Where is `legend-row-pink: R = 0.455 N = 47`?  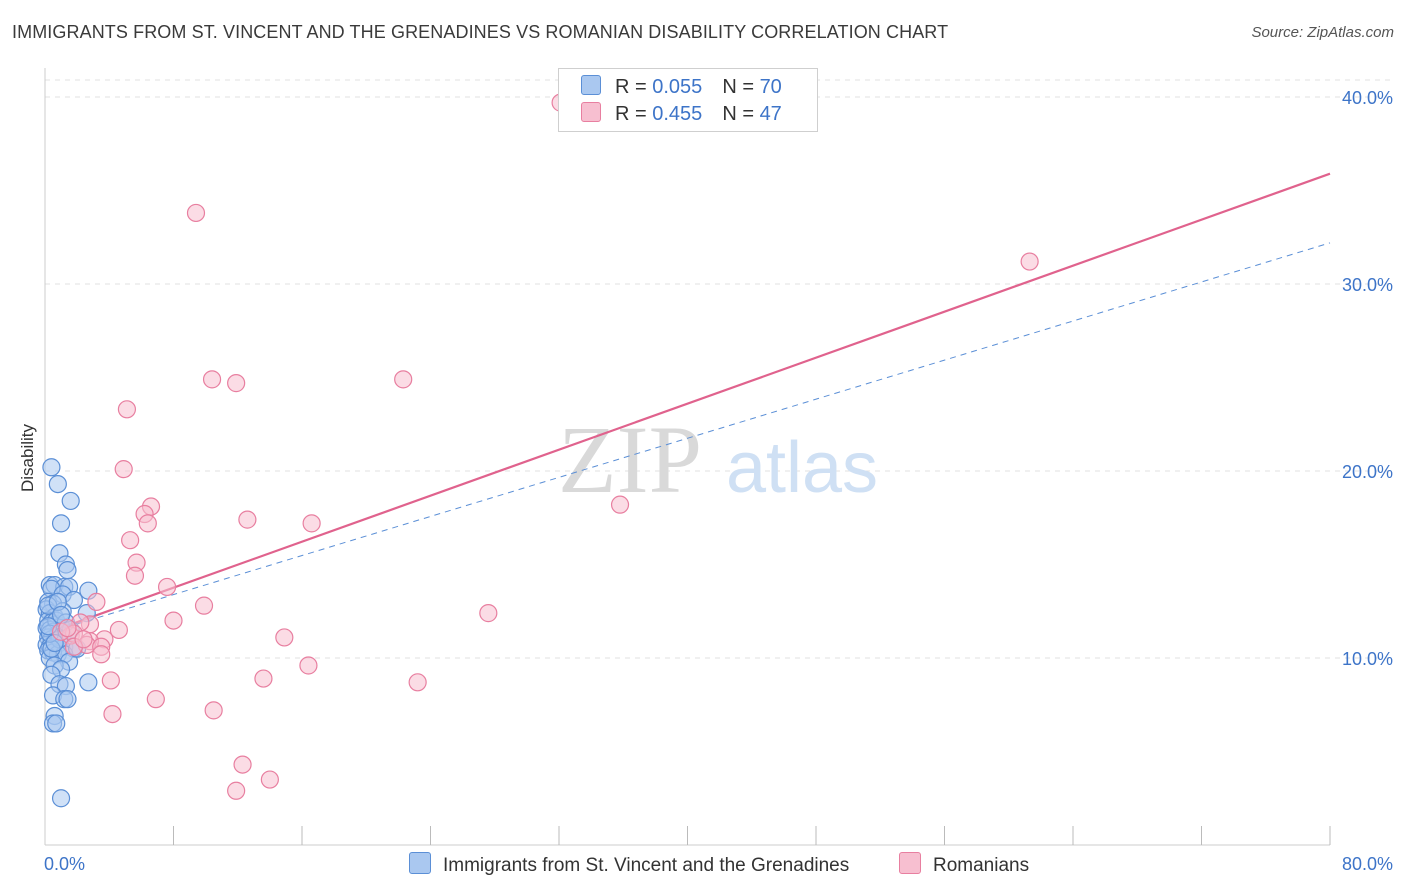
legend-row-pink: R = 0.455 N = 47 is located at coordinates (681, 114).